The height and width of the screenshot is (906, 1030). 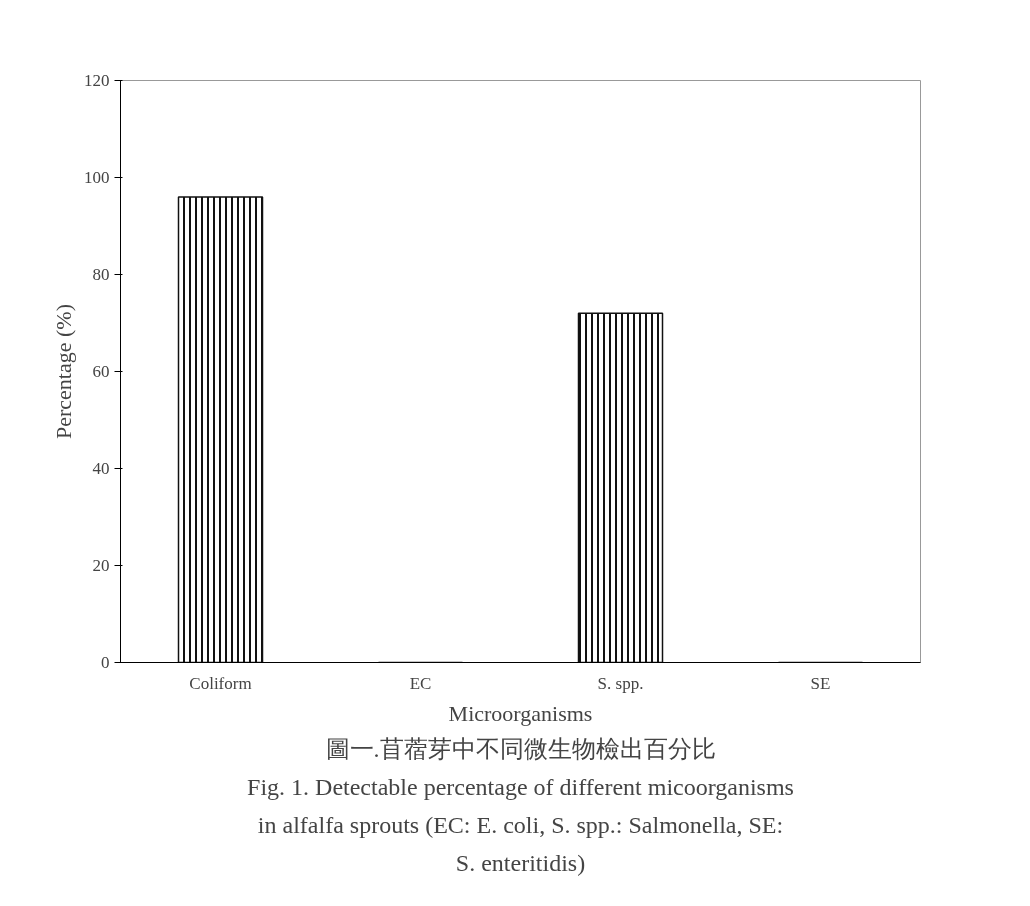 What do you see at coordinates (105, 662) in the screenshot?
I see `y-tick-label: 0` at bounding box center [105, 662].